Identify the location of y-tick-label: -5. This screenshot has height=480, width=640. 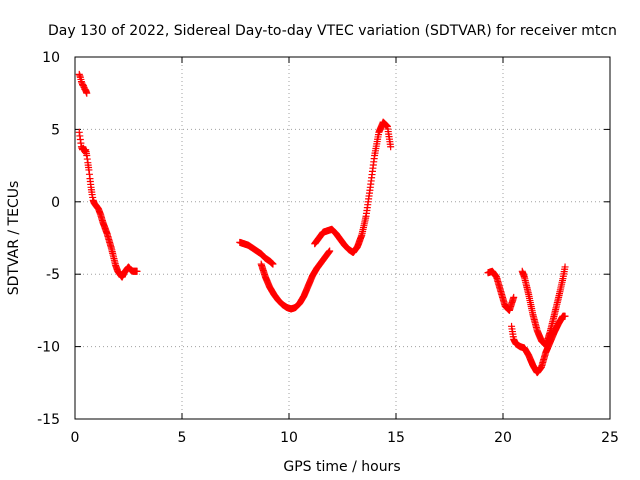
(53, 275).